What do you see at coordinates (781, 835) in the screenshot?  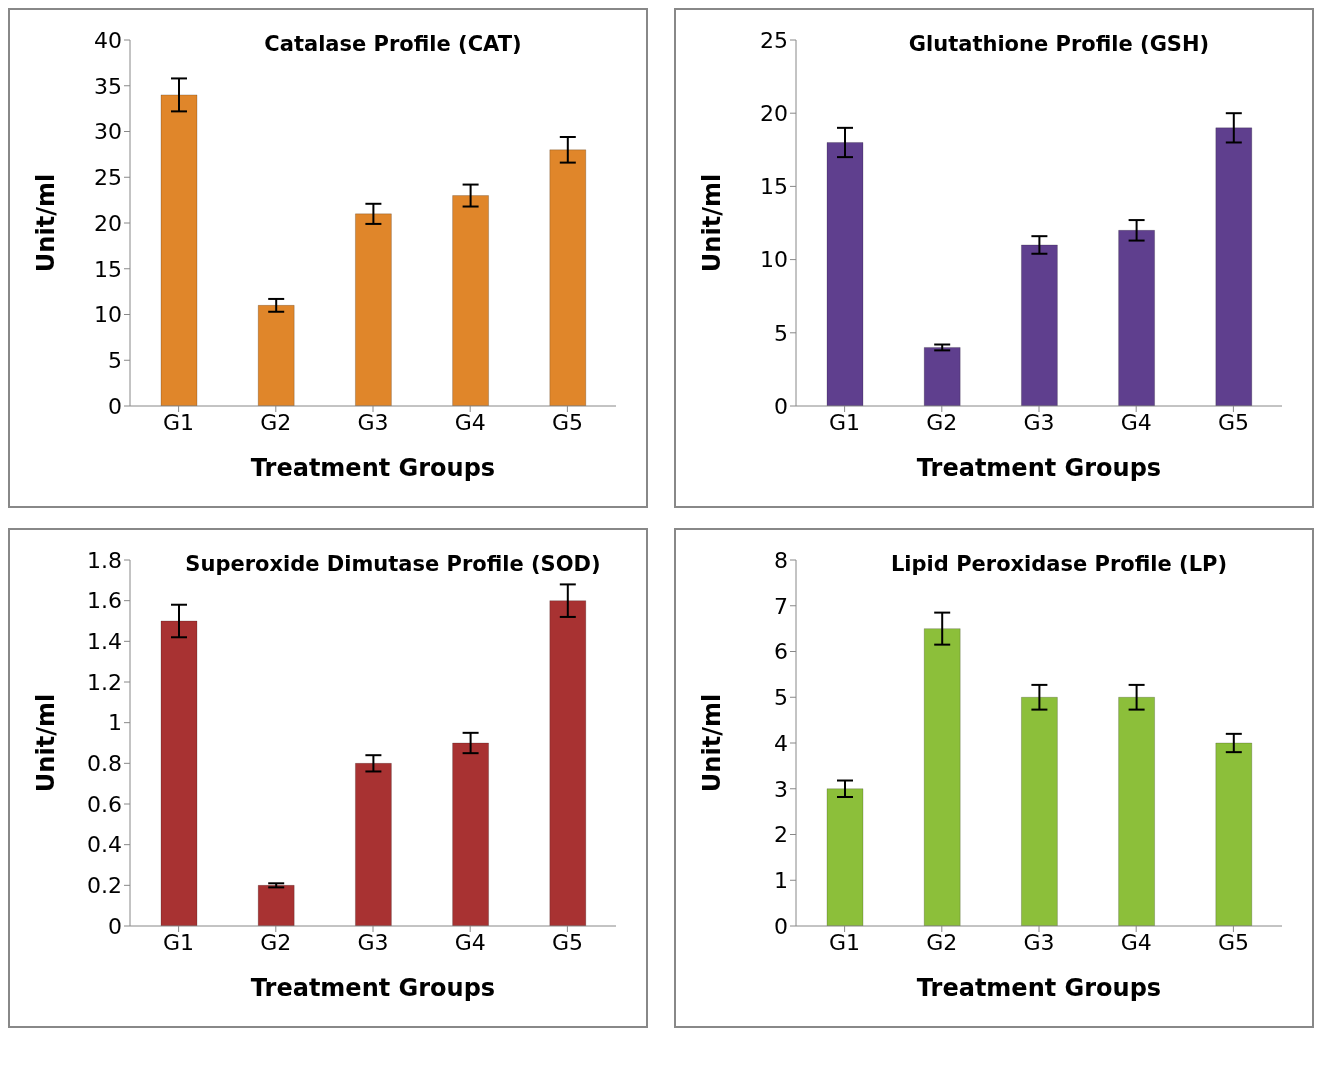 I see `y-tick-label: 2` at bounding box center [781, 835].